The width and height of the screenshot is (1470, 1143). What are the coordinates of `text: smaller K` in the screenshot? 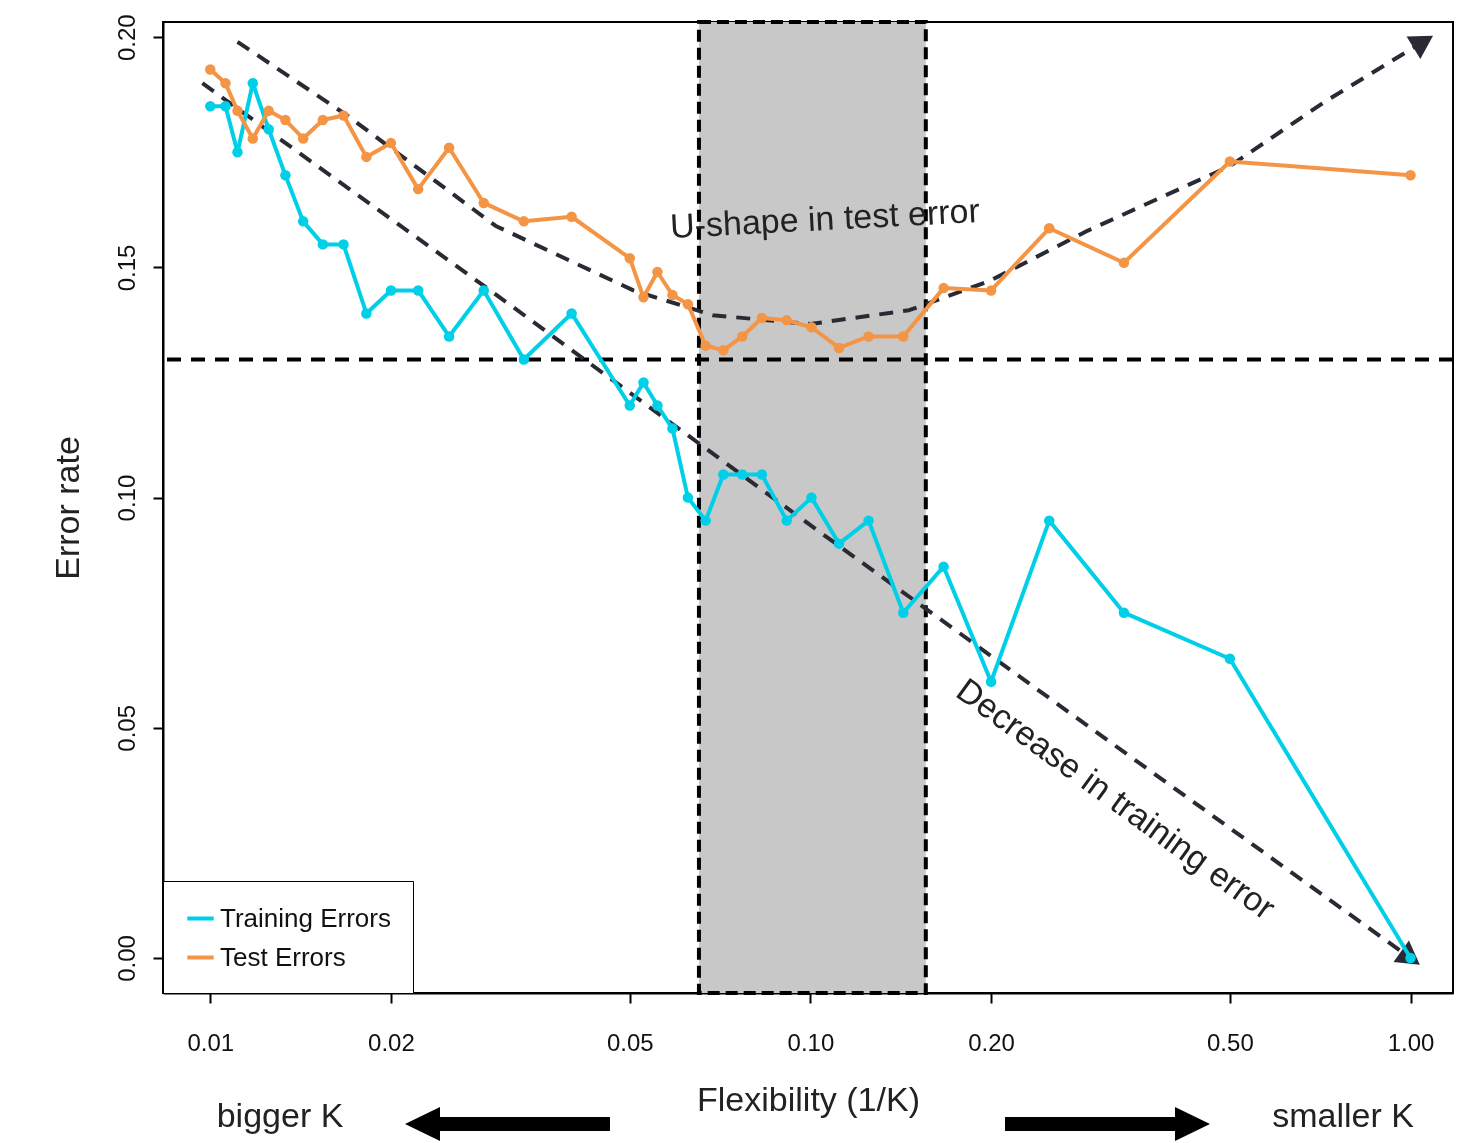 It's located at (1343, 1115).